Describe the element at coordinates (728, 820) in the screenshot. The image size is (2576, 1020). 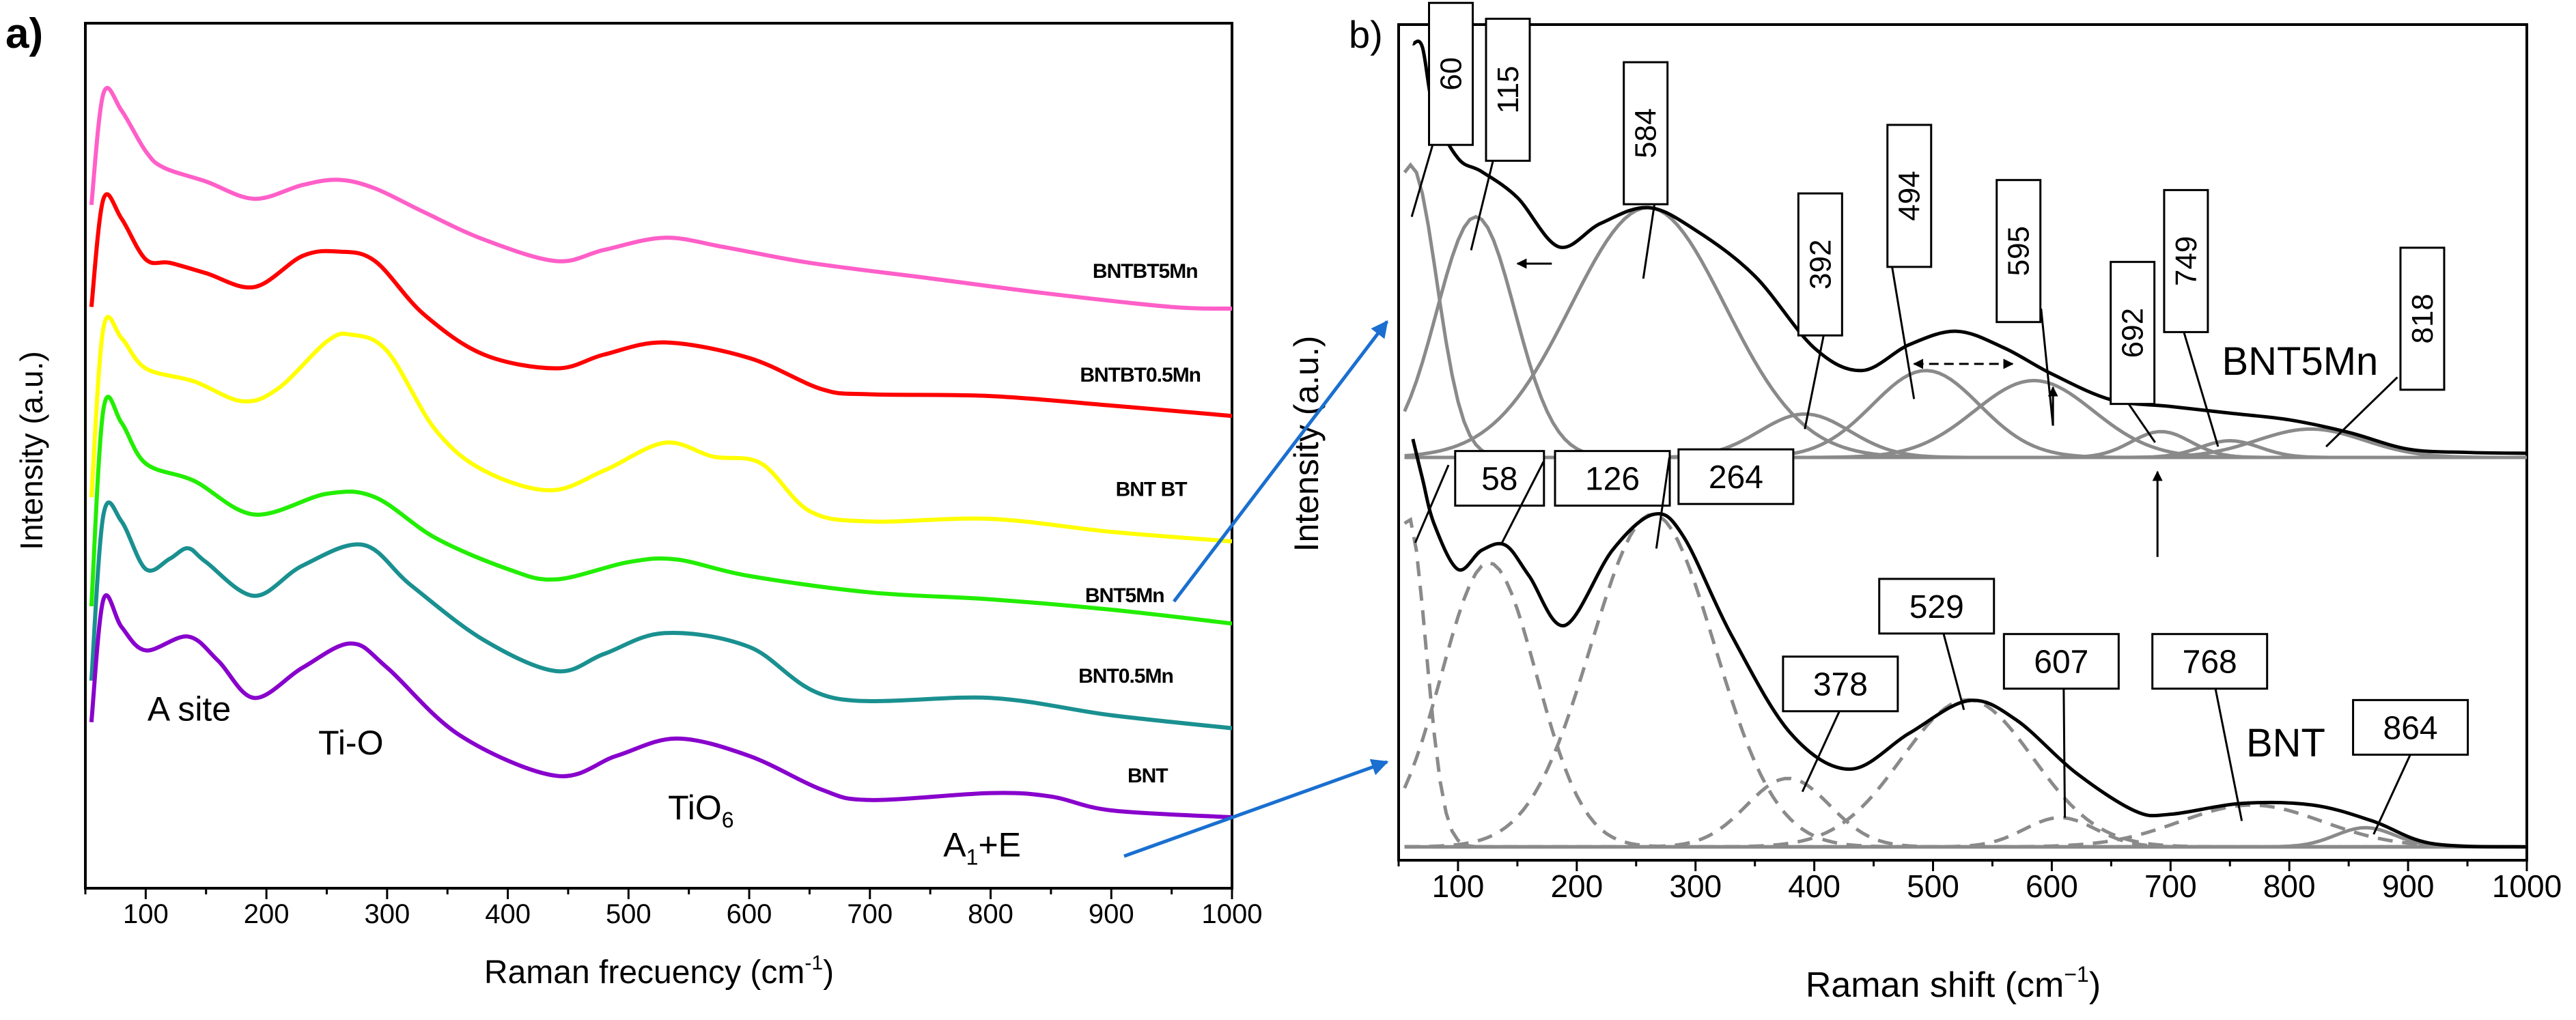
I see `annotation-tio6-subscript: 6` at that location.